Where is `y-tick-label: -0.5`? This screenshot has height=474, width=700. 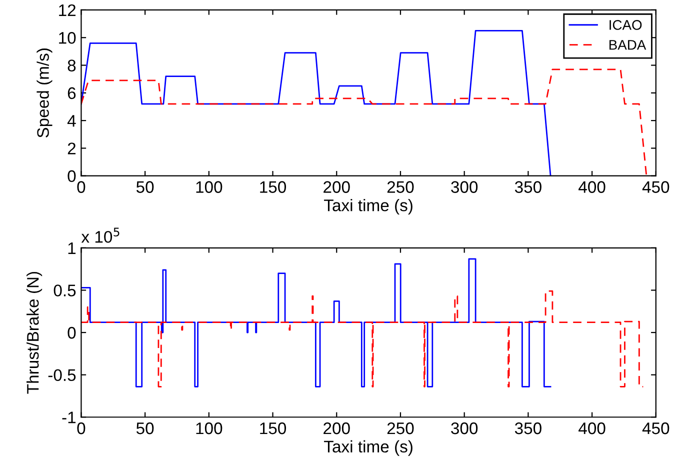 y-tick-label: -0.5 is located at coordinates (62, 375).